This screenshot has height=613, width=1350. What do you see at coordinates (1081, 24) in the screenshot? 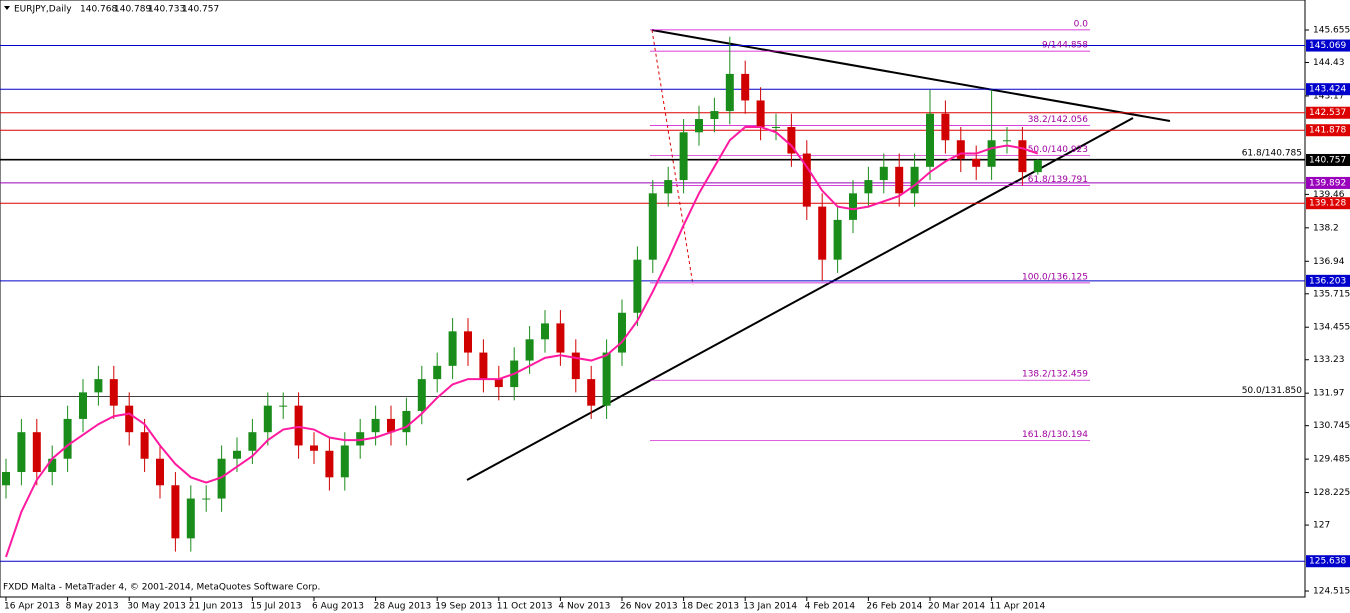
I see `fib-label: 0.0` at bounding box center [1081, 24].